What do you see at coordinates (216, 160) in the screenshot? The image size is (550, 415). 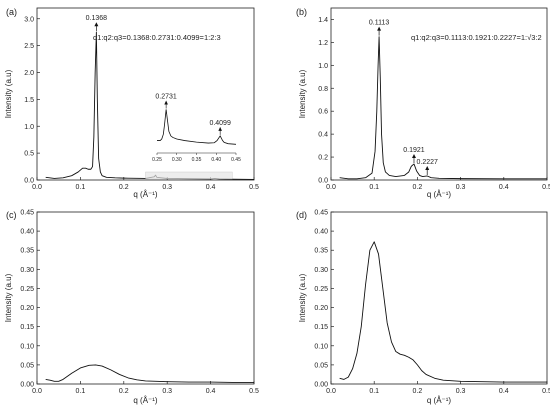 I see `inset-x-tick-label: 0.40` at bounding box center [216, 160].